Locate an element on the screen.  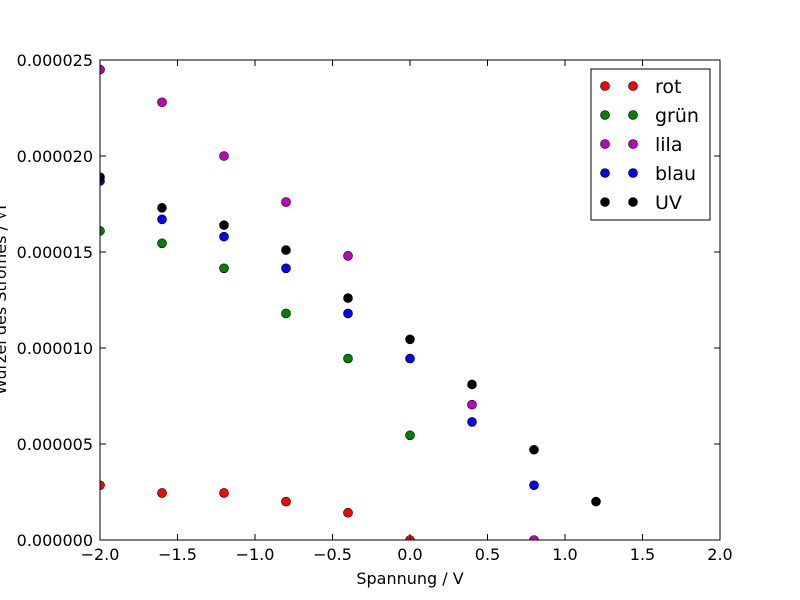
legend-label: lila is located at coordinates (668, 145).